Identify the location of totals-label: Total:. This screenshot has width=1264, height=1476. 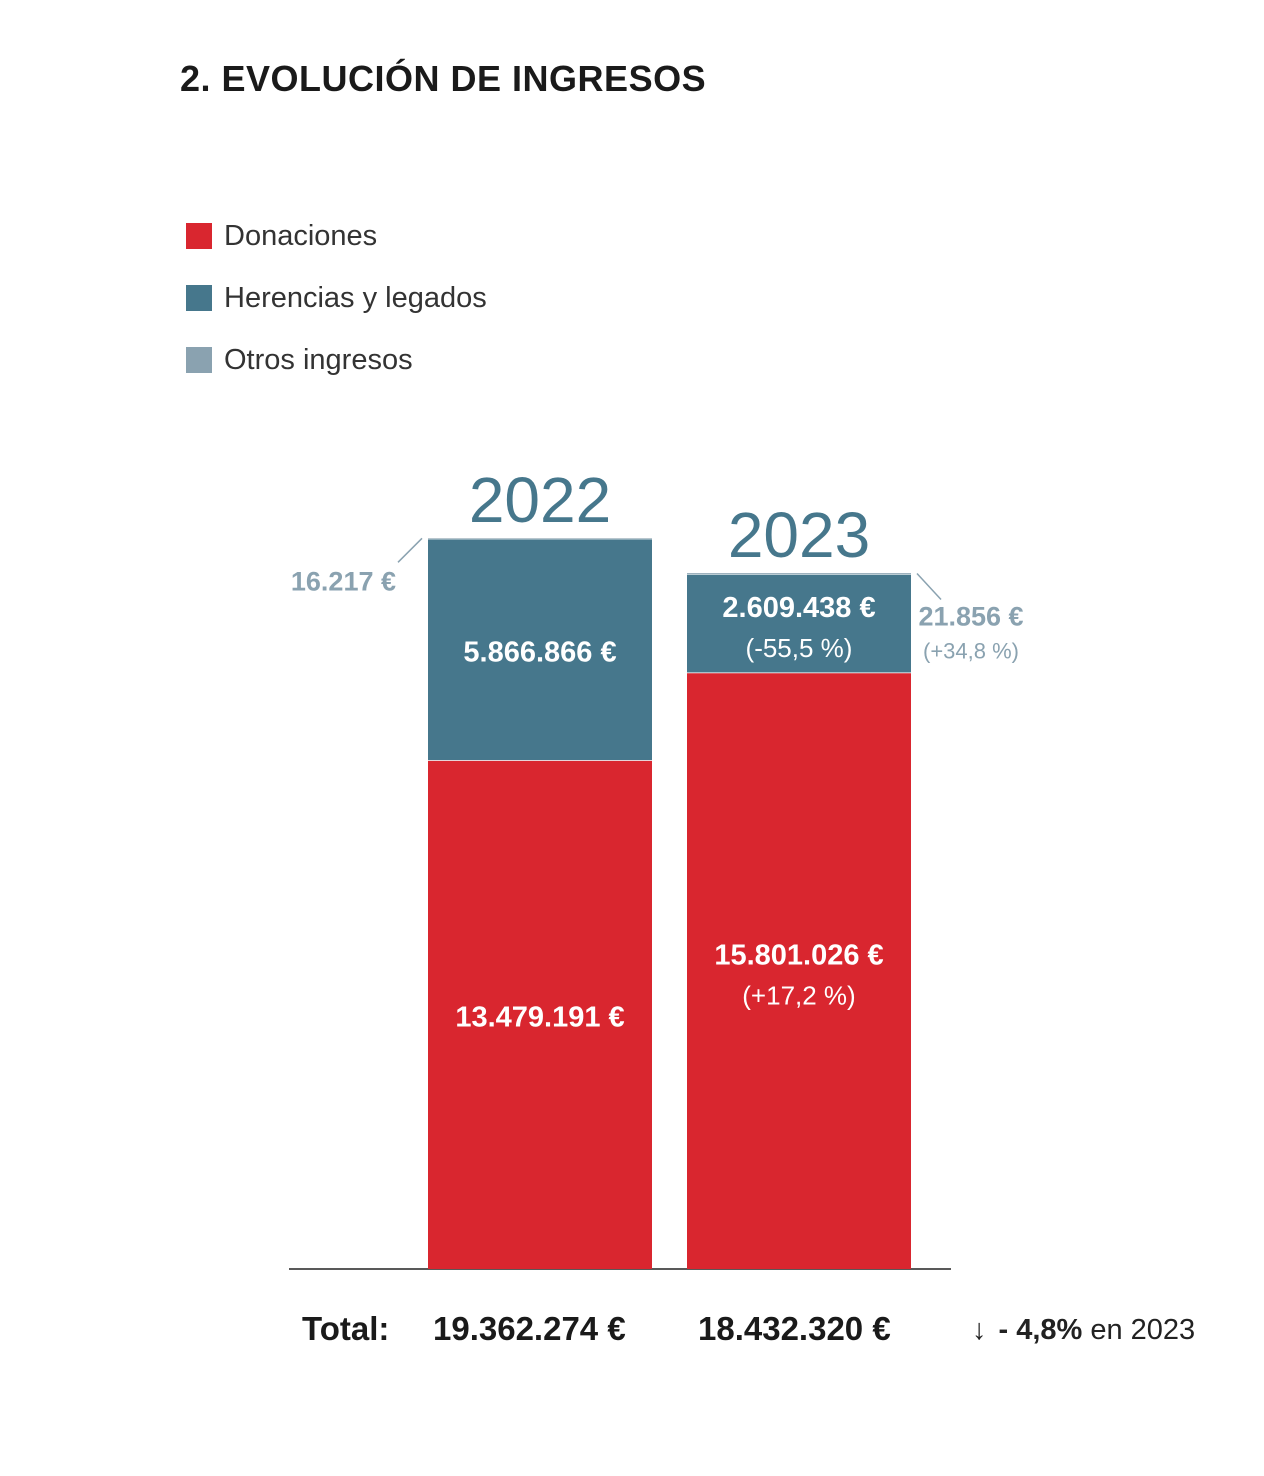
(346, 1328).